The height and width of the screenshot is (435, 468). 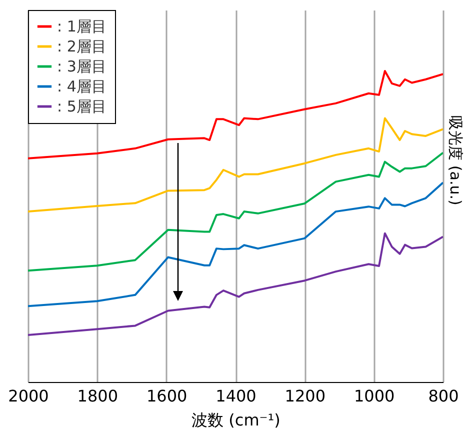 What do you see at coordinates (81, 87) in the screenshot?
I see `legend-label: : 4層目` at bounding box center [81, 87].